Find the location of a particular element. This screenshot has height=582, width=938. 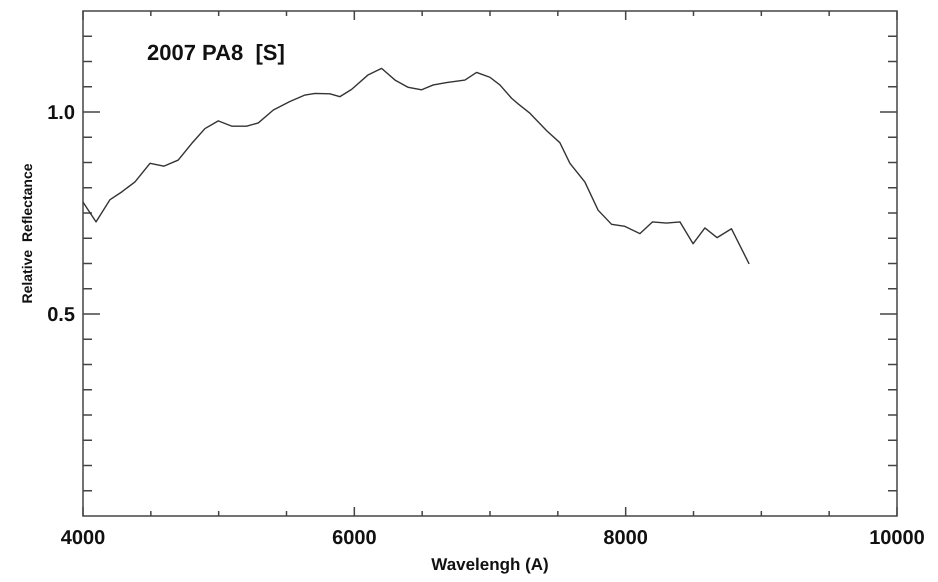

y-tick-label: 0.5 is located at coordinates (61, 315).